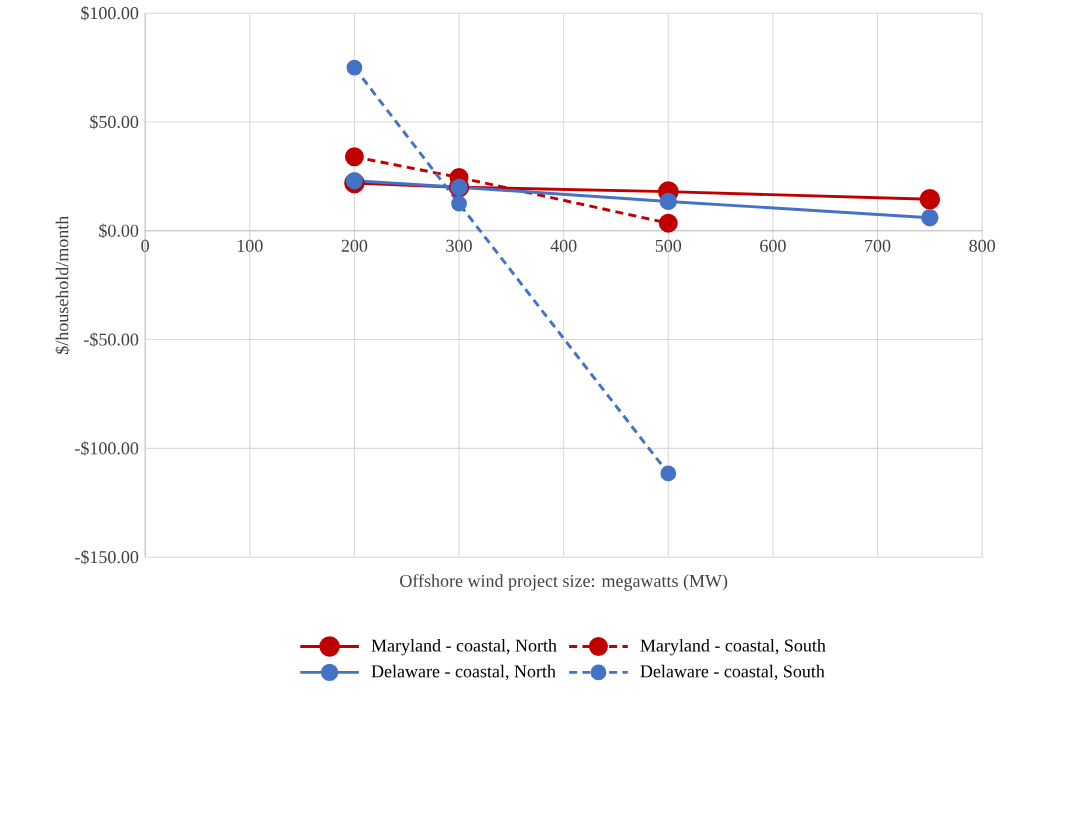  Describe the element at coordinates (114, 121) in the screenshot. I see `y-tick-label: $50.00` at that location.